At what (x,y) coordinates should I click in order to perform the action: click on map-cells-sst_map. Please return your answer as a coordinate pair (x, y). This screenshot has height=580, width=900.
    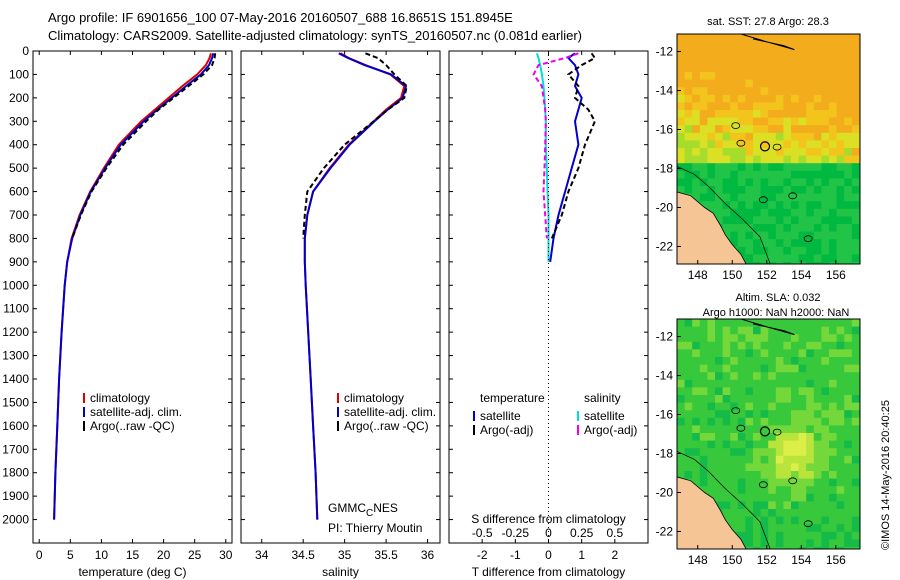
    Looking at the image, I should click on (768, 149).